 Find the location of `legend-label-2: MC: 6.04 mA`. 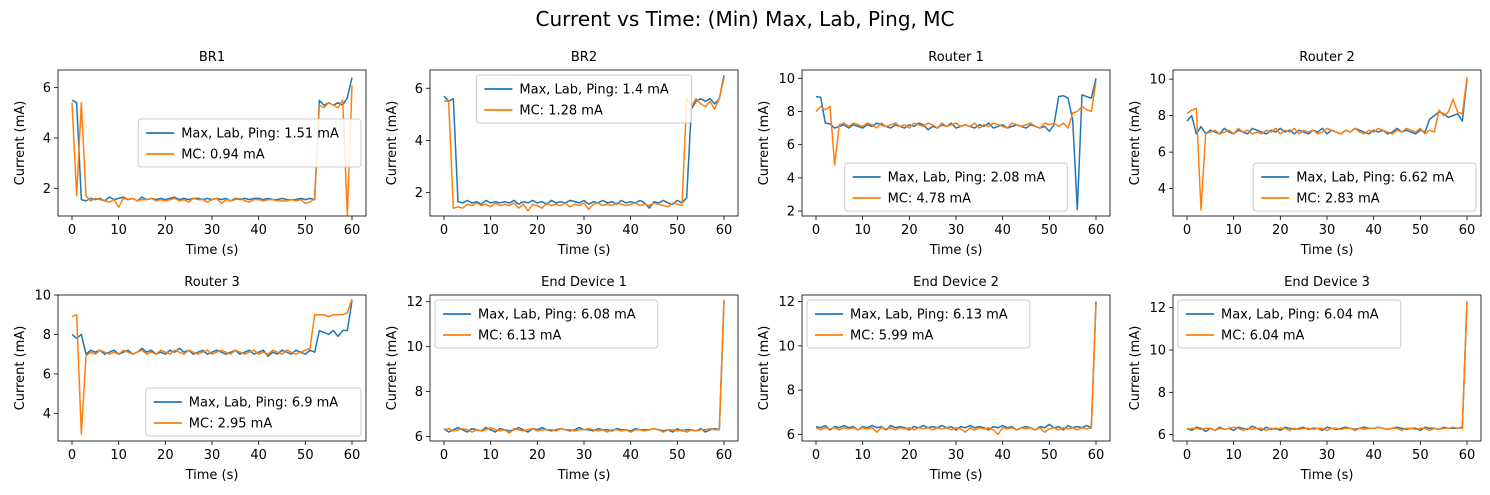

legend-label-2: MC: 6.04 mA is located at coordinates (1263, 336).